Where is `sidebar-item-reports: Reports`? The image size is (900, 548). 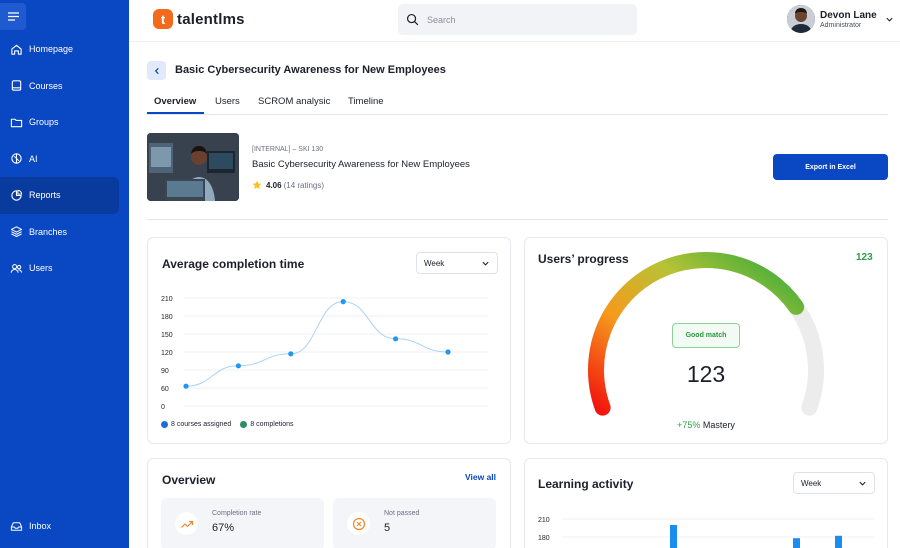
sidebar-item-reports: Reports is located at coordinates (59, 195).